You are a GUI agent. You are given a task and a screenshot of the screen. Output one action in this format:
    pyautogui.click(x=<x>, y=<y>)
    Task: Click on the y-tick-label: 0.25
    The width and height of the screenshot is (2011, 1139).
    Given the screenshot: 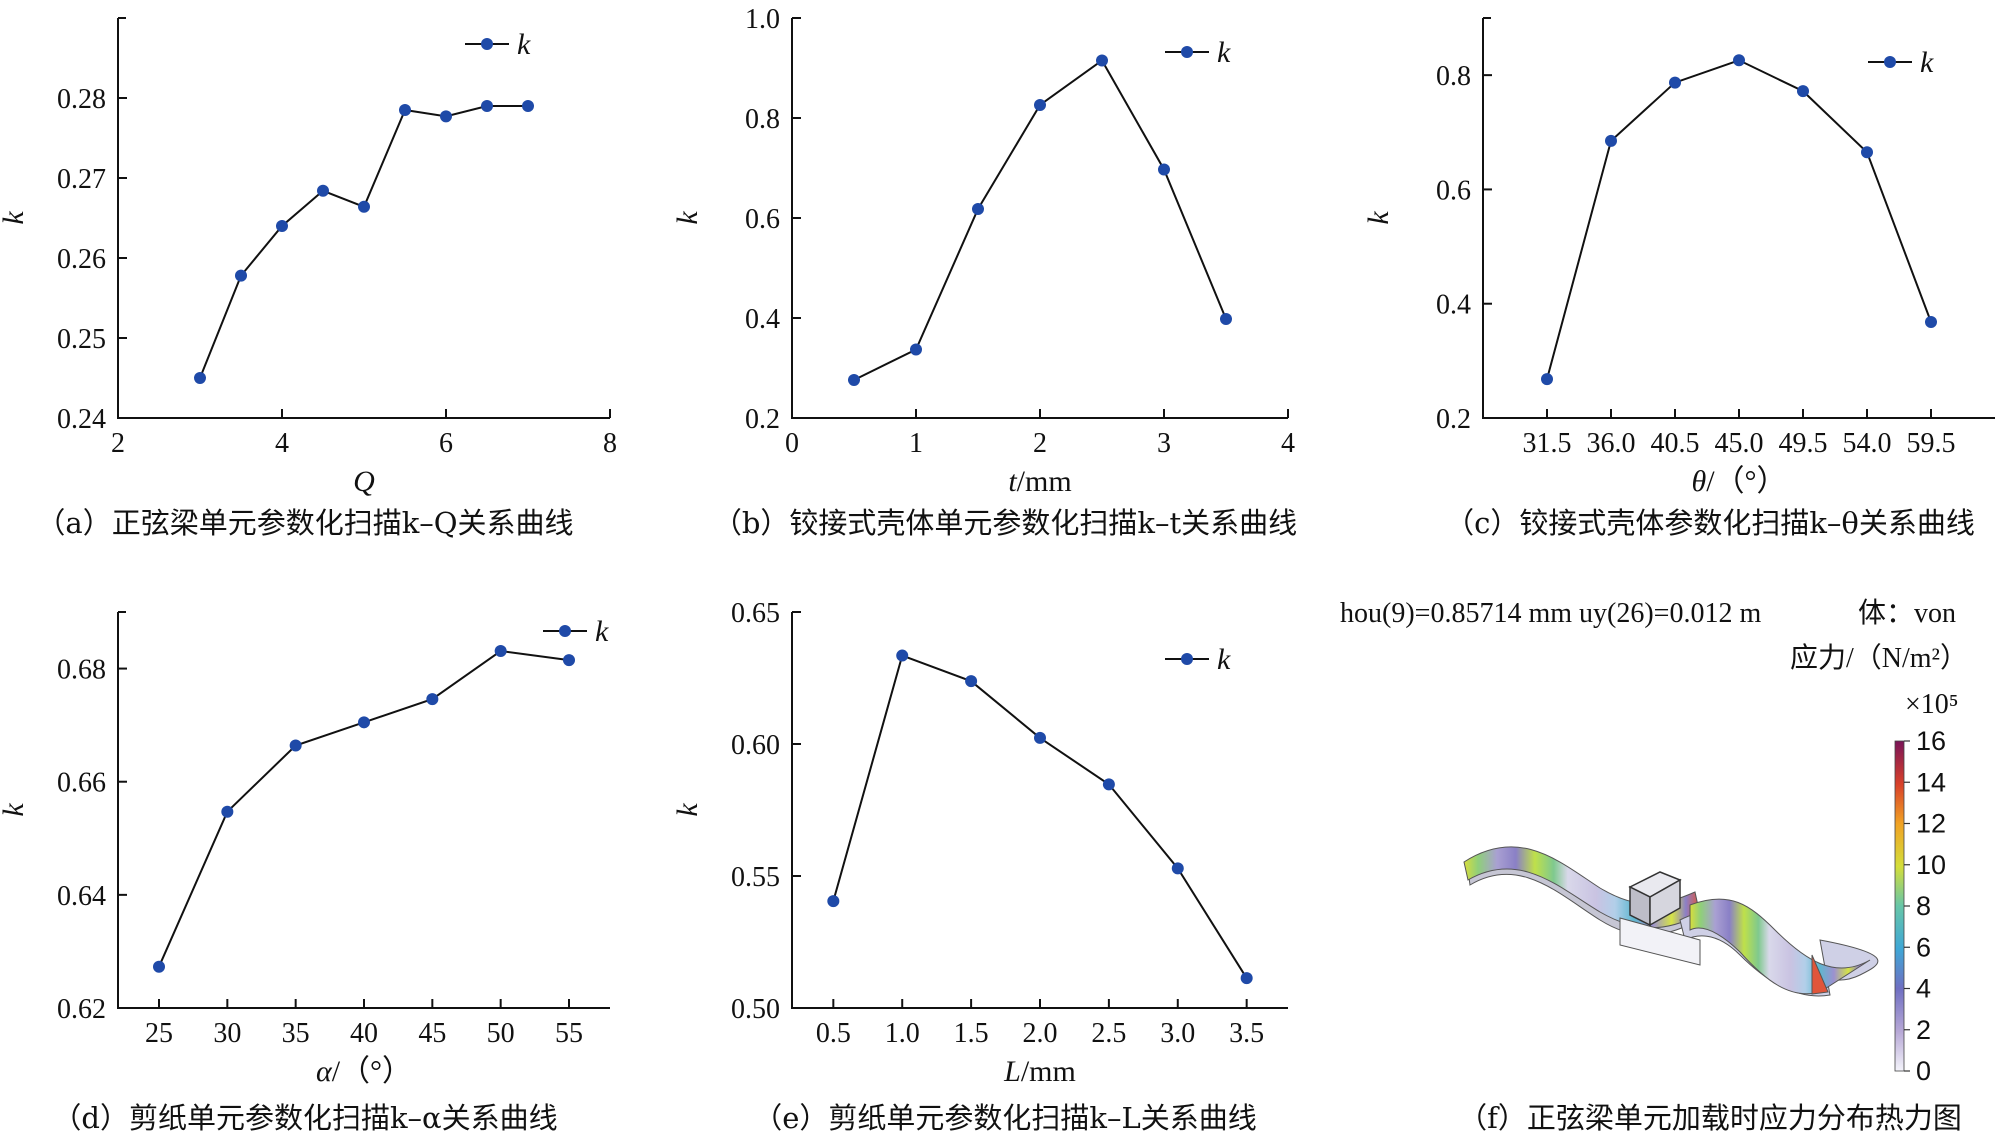 What is the action you would take?
    pyautogui.click(x=81, y=339)
    